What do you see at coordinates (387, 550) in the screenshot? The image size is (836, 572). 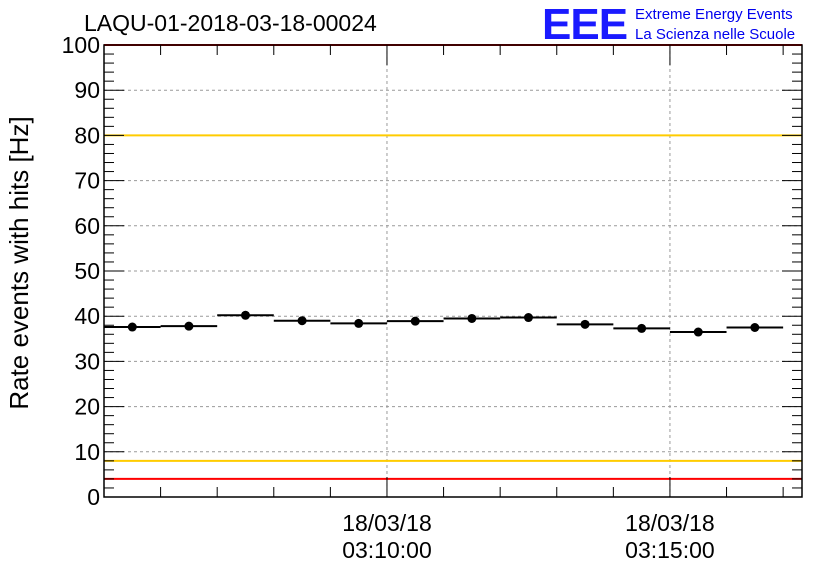 I see `x-tick-label-time: 03:10:00` at bounding box center [387, 550].